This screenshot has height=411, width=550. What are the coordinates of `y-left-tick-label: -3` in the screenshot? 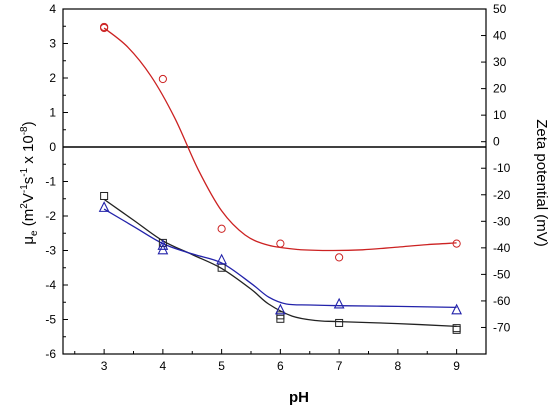 It's located at (50, 251).